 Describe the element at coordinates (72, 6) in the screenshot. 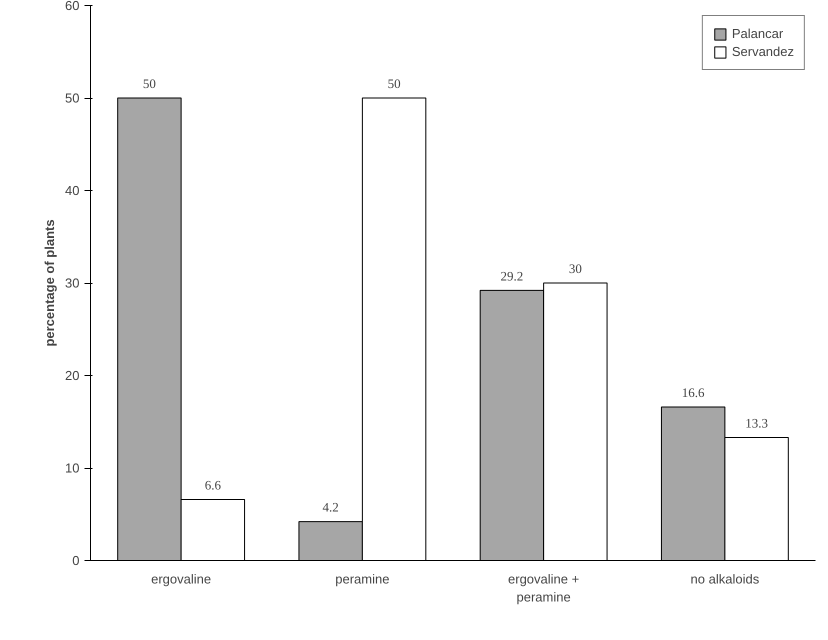

I see `y-tick-label: 60` at that location.